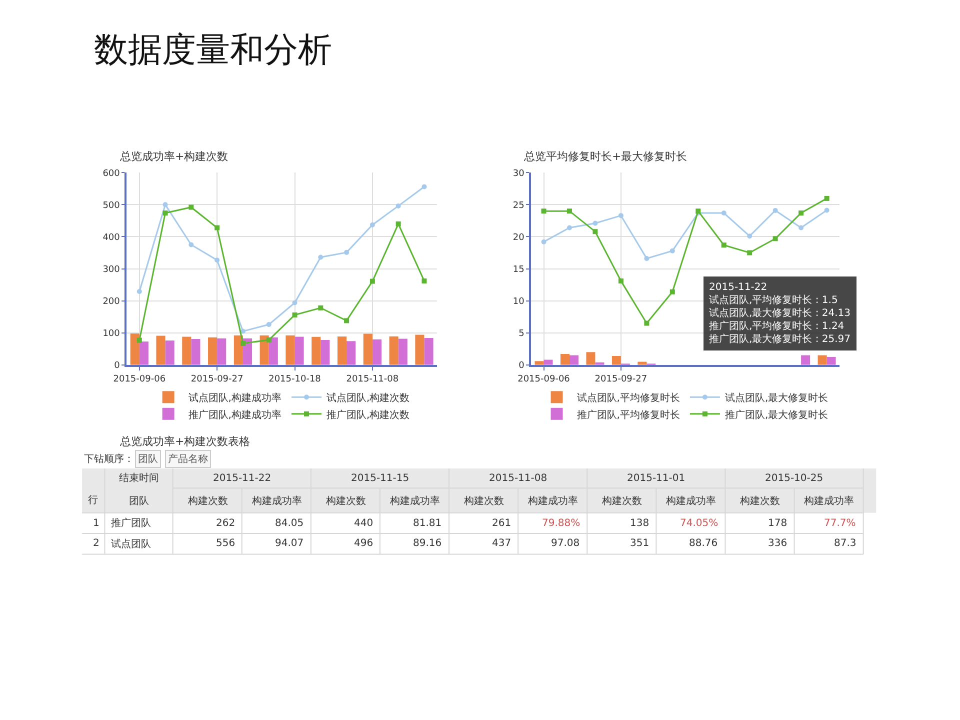 This screenshot has width=960, height=720. I want to click on data-label: 440, so click(364, 523).